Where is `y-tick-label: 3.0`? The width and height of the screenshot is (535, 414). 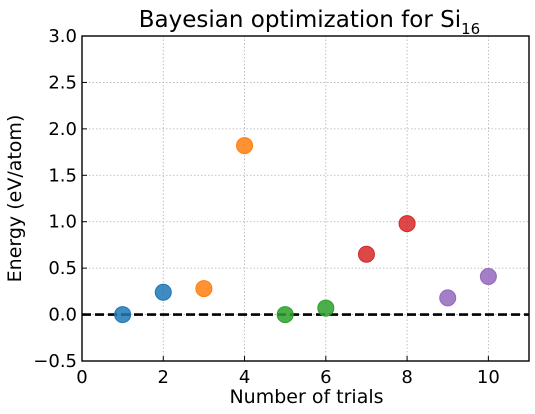 y-tick-label: 3.0 is located at coordinates (62, 36).